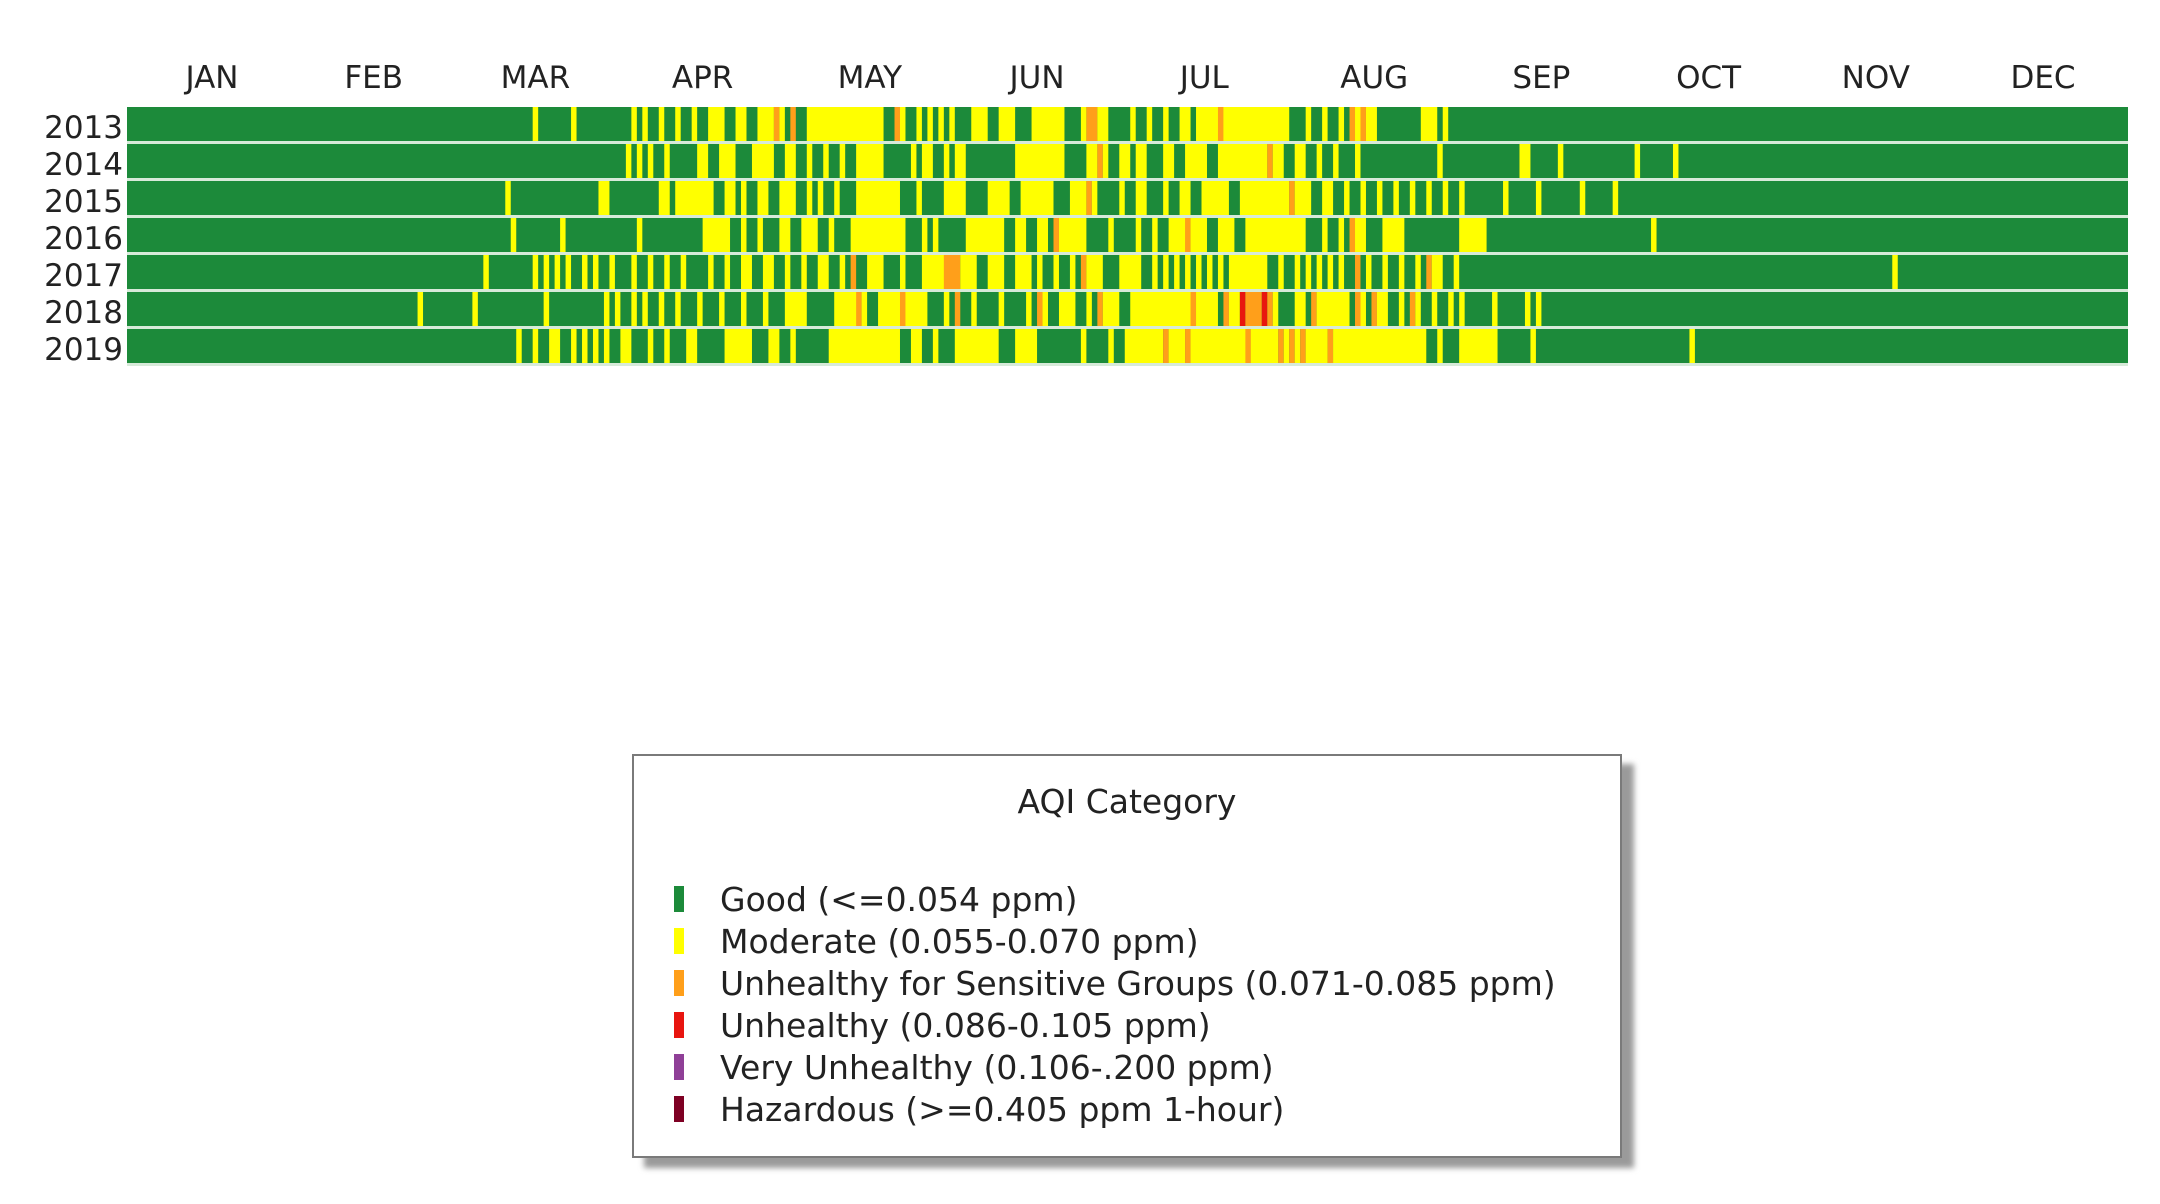 The width and height of the screenshot is (2160, 1204). What do you see at coordinates (1002, 1109) in the screenshot?
I see `legend-label-hazardous: Hazardous (>=0.405 ppm 1-hour)` at bounding box center [1002, 1109].